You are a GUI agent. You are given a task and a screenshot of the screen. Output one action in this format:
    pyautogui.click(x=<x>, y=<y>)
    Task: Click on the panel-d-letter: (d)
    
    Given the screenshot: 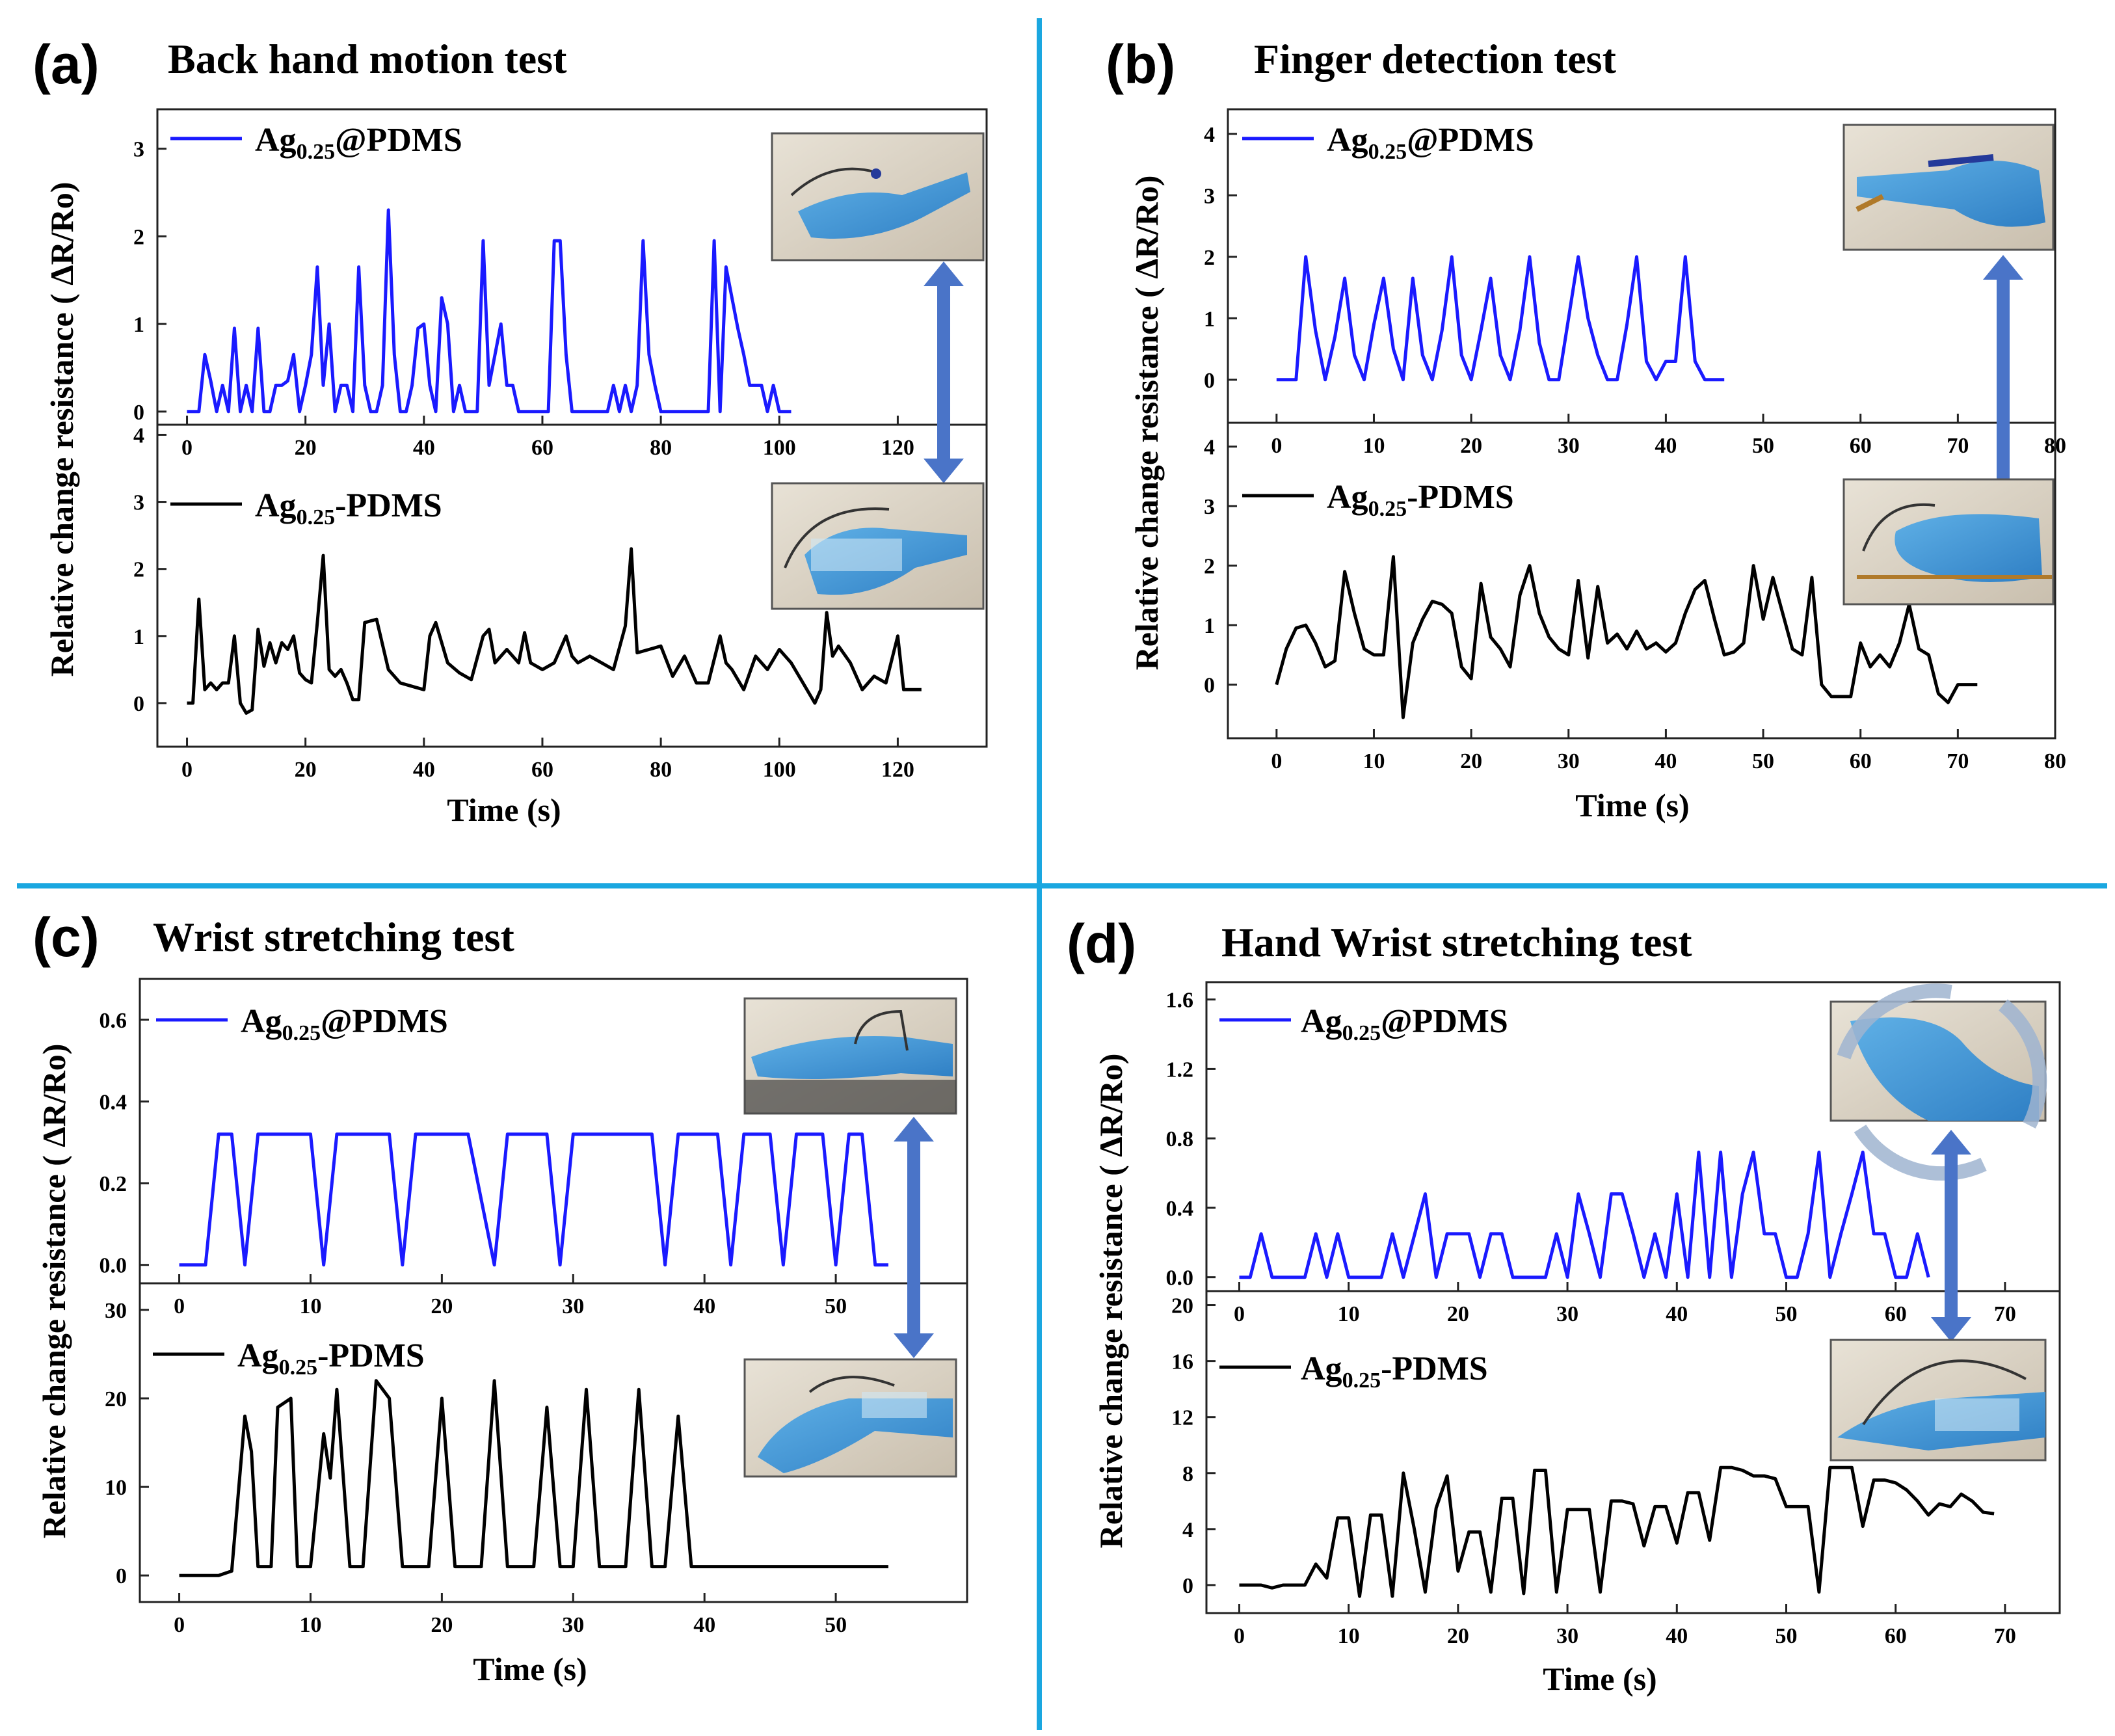 What is the action you would take?
    pyautogui.click(x=1101, y=943)
    